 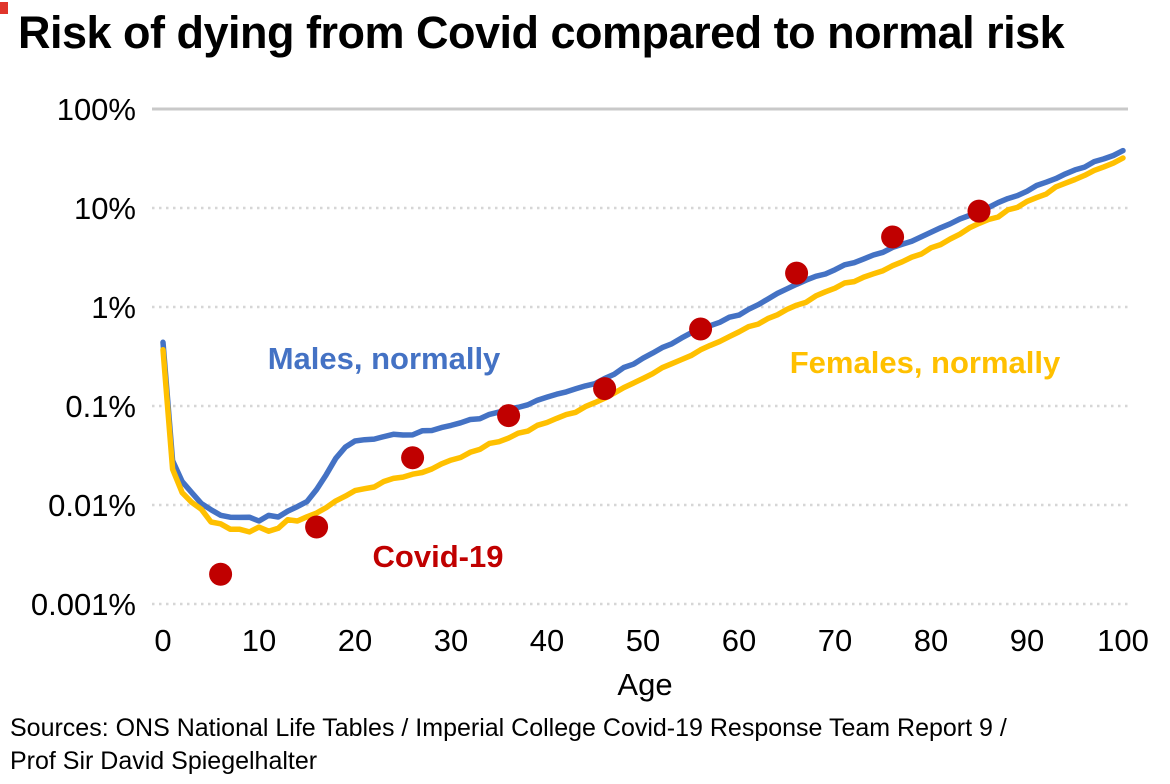 I want to click on y-tick-label: 1%, so click(x=113, y=307).